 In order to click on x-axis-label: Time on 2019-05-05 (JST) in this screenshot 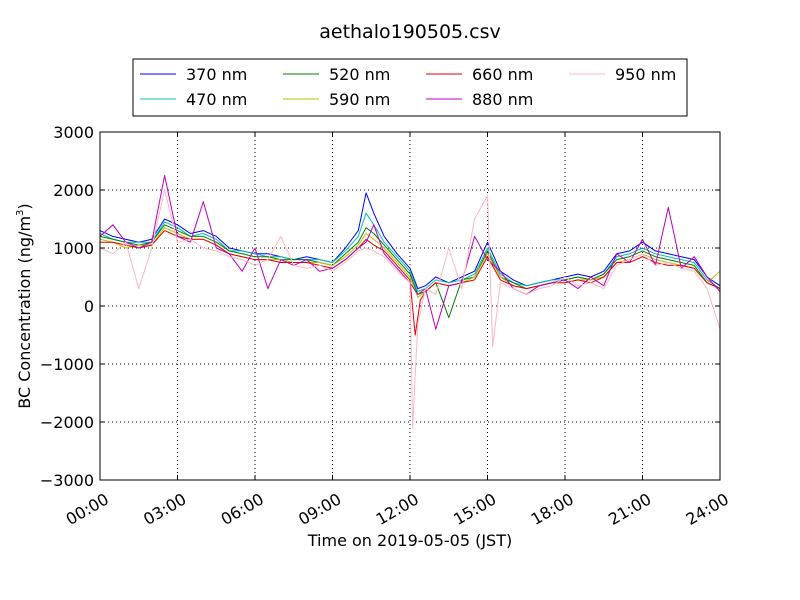, I will do `click(409, 540)`.